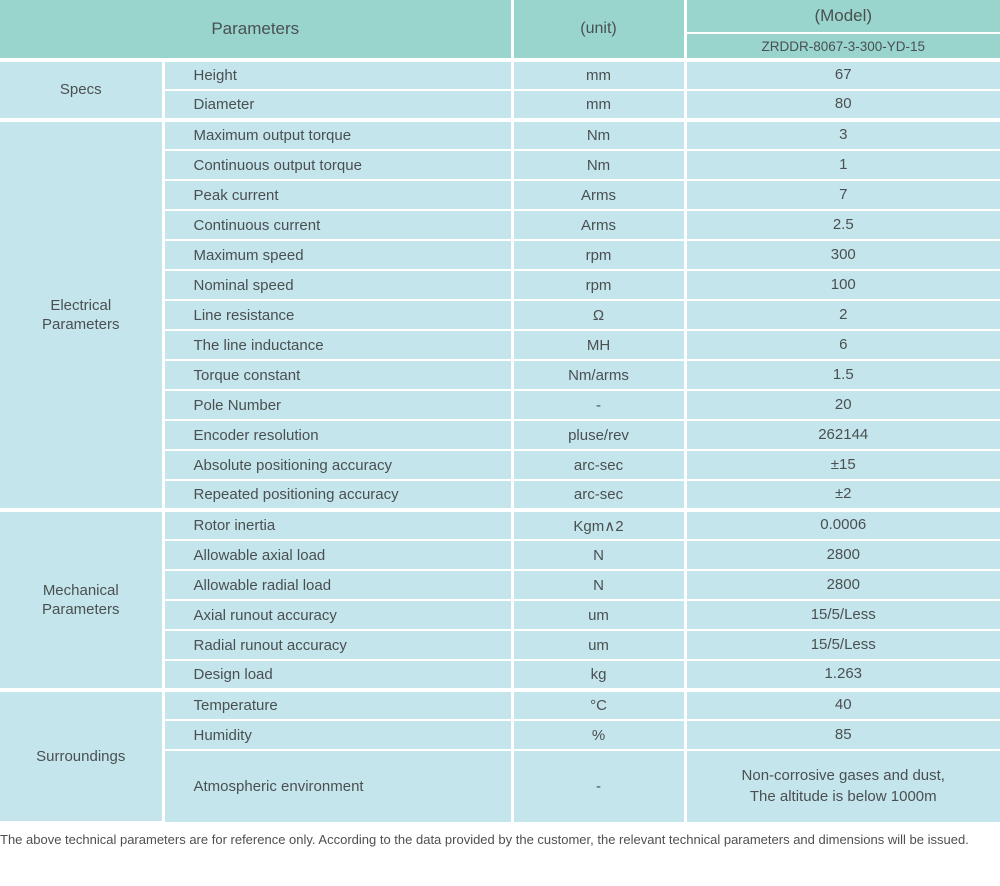 The width and height of the screenshot is (1000, 886). Describe the element at coordinates (841, 675) in the screenshot. I see `param-value-cell: 1.263` at that location.